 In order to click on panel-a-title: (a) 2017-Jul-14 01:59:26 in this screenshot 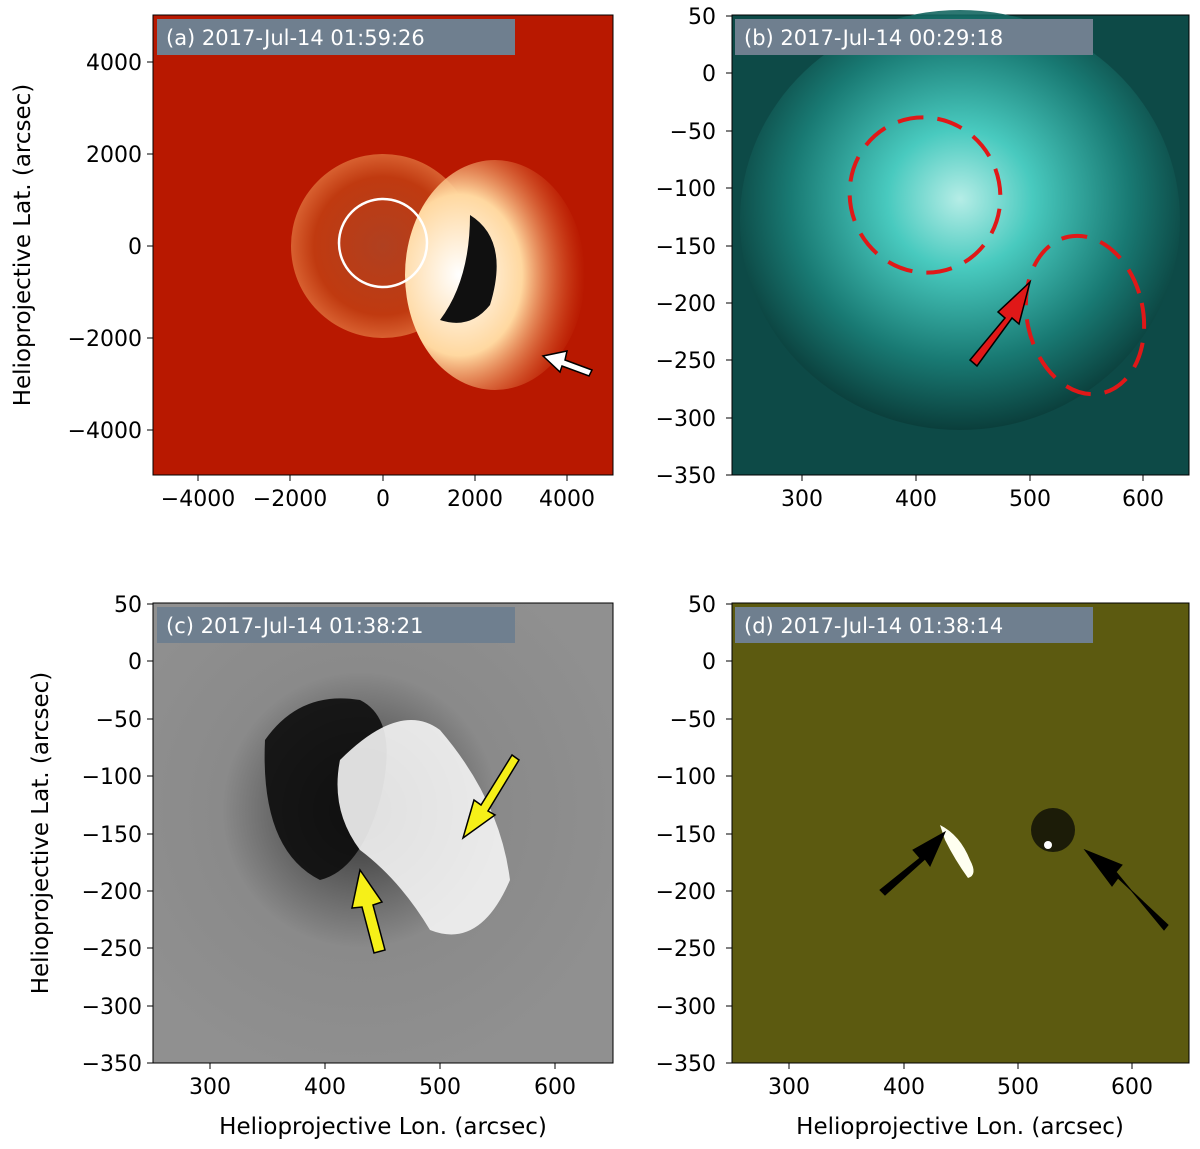, I will do `click(295, 38)`.